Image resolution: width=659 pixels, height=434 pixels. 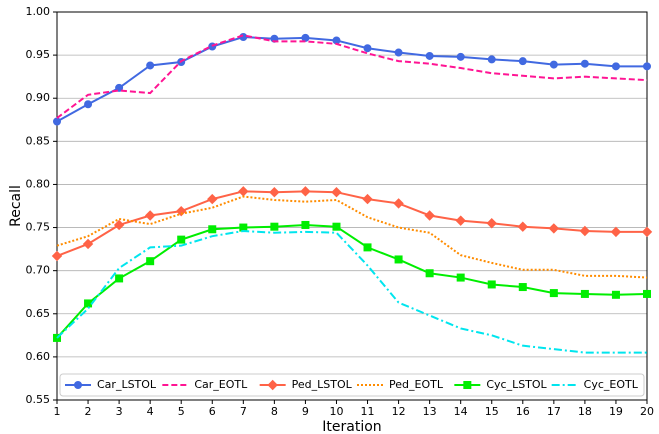 What do you see at coordinates (38, 313) in the screenshot?
I see `y-tick-label: 0.65` at bounding box center [38, 313].